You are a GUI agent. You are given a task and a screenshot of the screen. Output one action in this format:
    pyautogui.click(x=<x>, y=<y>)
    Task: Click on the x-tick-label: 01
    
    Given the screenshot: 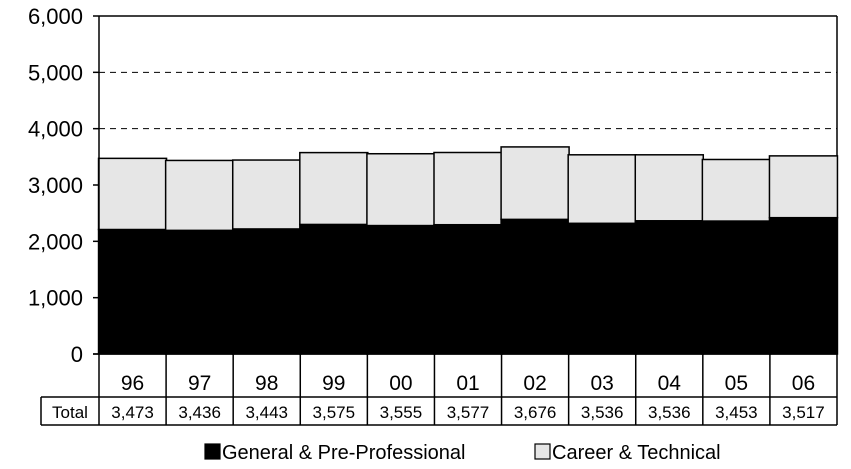 What is the action you would take?
    pyautogui.click(x=467, y=383)
    